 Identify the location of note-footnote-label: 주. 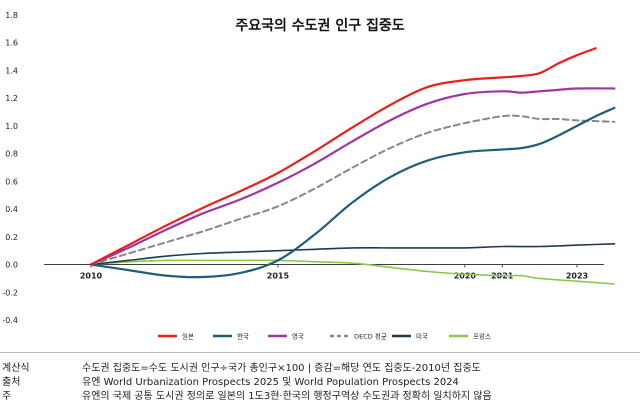
(7, 396).